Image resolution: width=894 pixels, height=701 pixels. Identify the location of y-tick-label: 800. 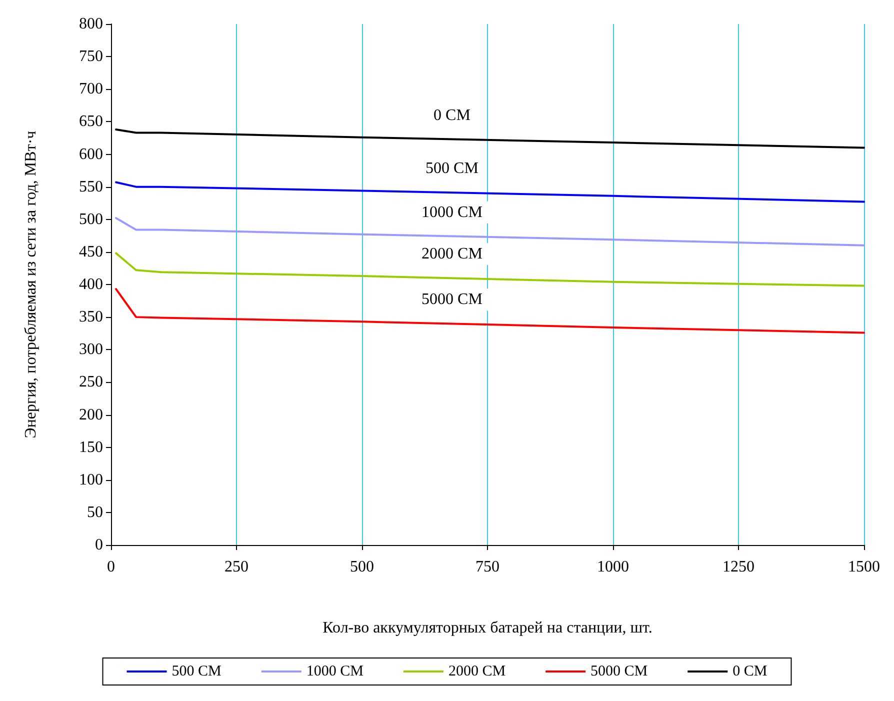
(91, 24).